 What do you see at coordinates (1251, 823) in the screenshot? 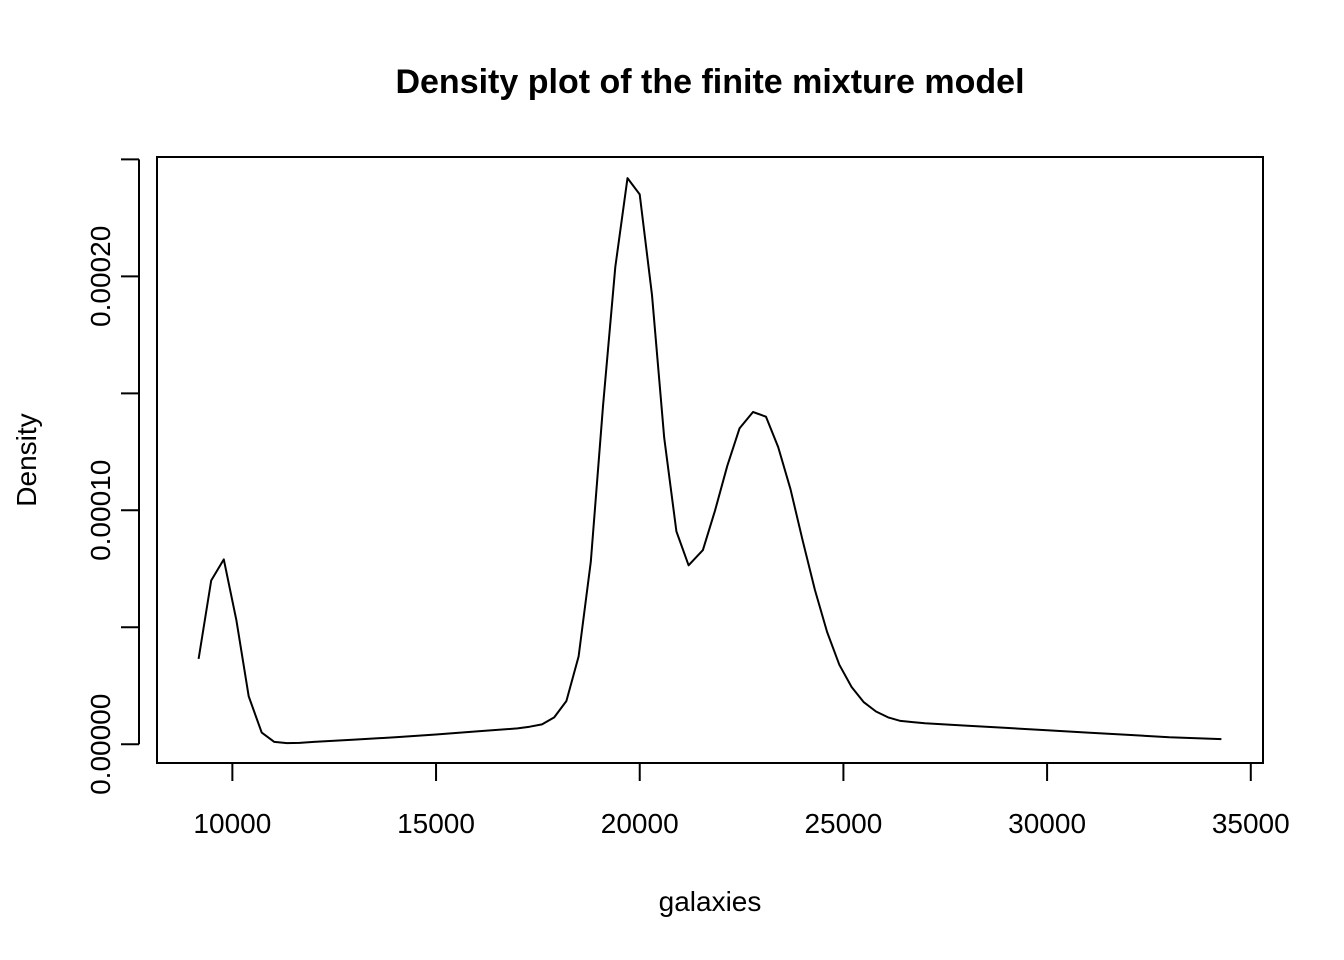
I see `x-tick-label: 35000` at bounding box center [1251, 823].